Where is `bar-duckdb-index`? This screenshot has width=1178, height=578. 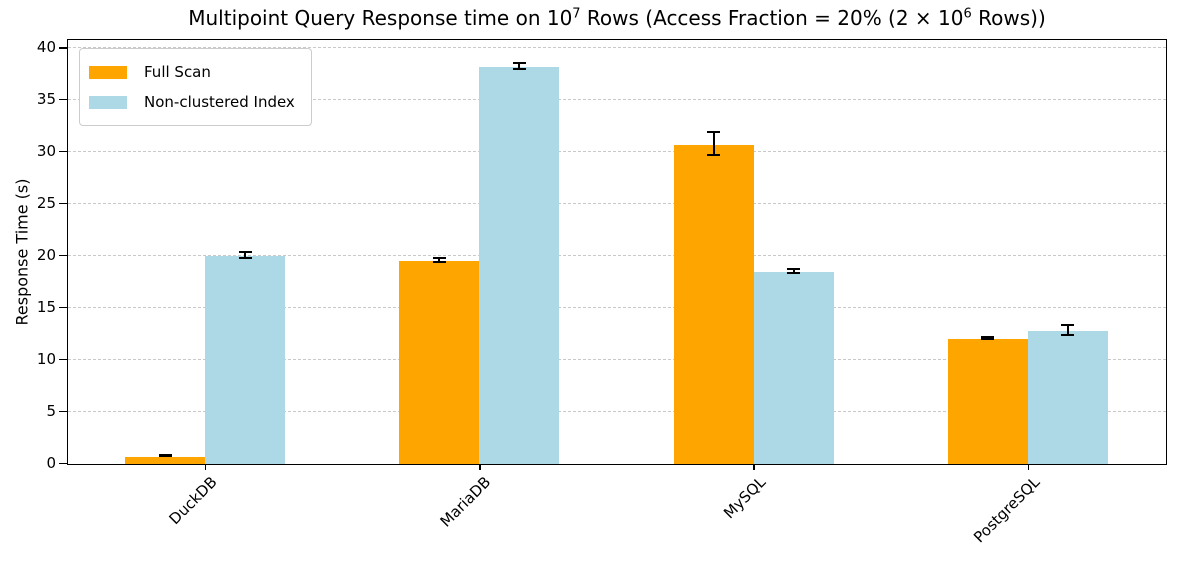 bar-duckdb-index is located at coordinates (245, 360).